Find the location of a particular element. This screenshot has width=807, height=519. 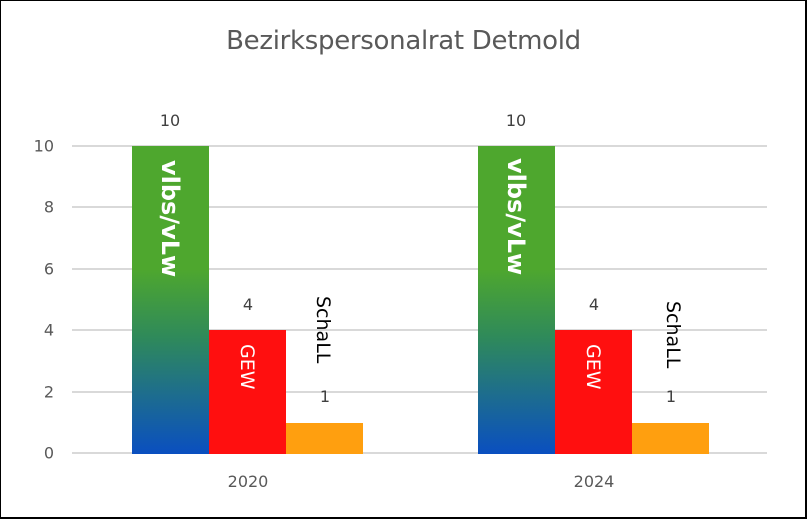

x-category-label: 2020 is located at coordinates (248, 481).